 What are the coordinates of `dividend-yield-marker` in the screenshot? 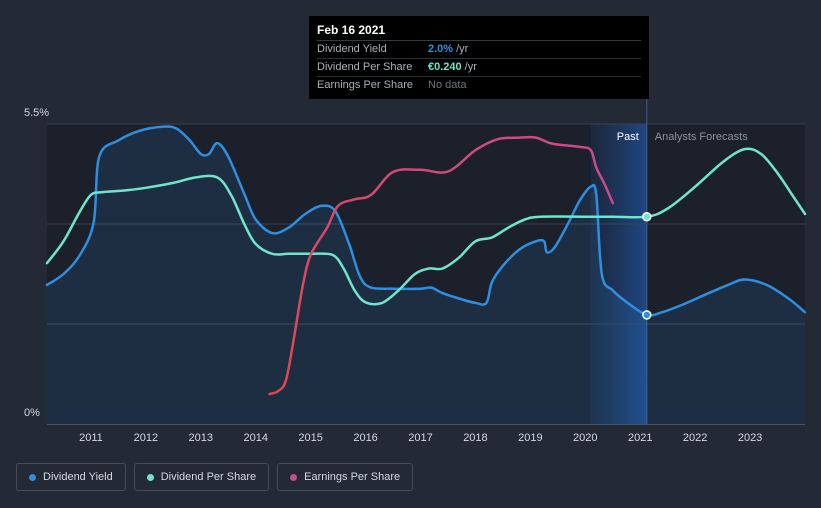 It's located at (647, 315).